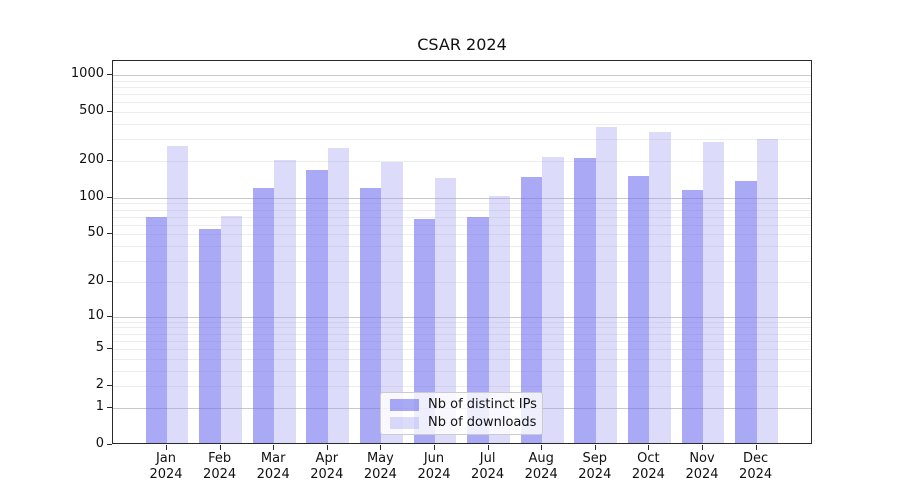 This screenshot has height=500, width=900. Describe the element at coordinates (434, 458) in the screenshot. I see `x-tick-label-line: Jun` at that location.